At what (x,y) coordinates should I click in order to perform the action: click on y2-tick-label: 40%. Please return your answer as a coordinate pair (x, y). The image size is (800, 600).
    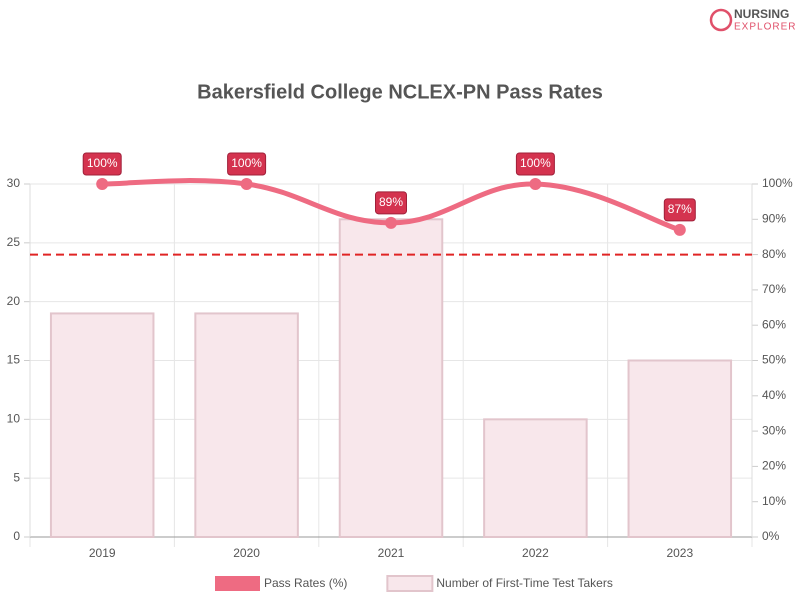
    Looking at the image, I should click on (774, 395).